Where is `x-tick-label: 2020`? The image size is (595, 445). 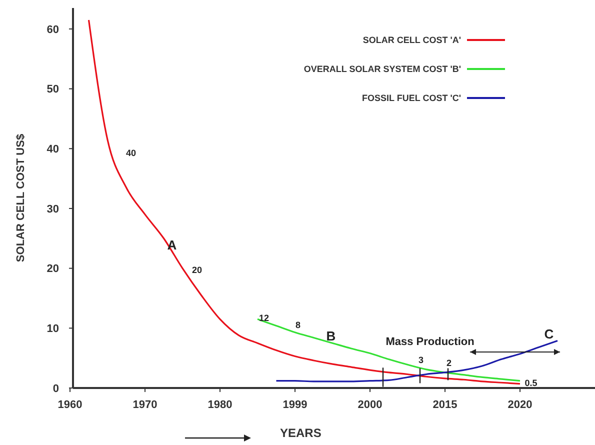
x-tick-label: 2020 is located at coordinates (520, 405).